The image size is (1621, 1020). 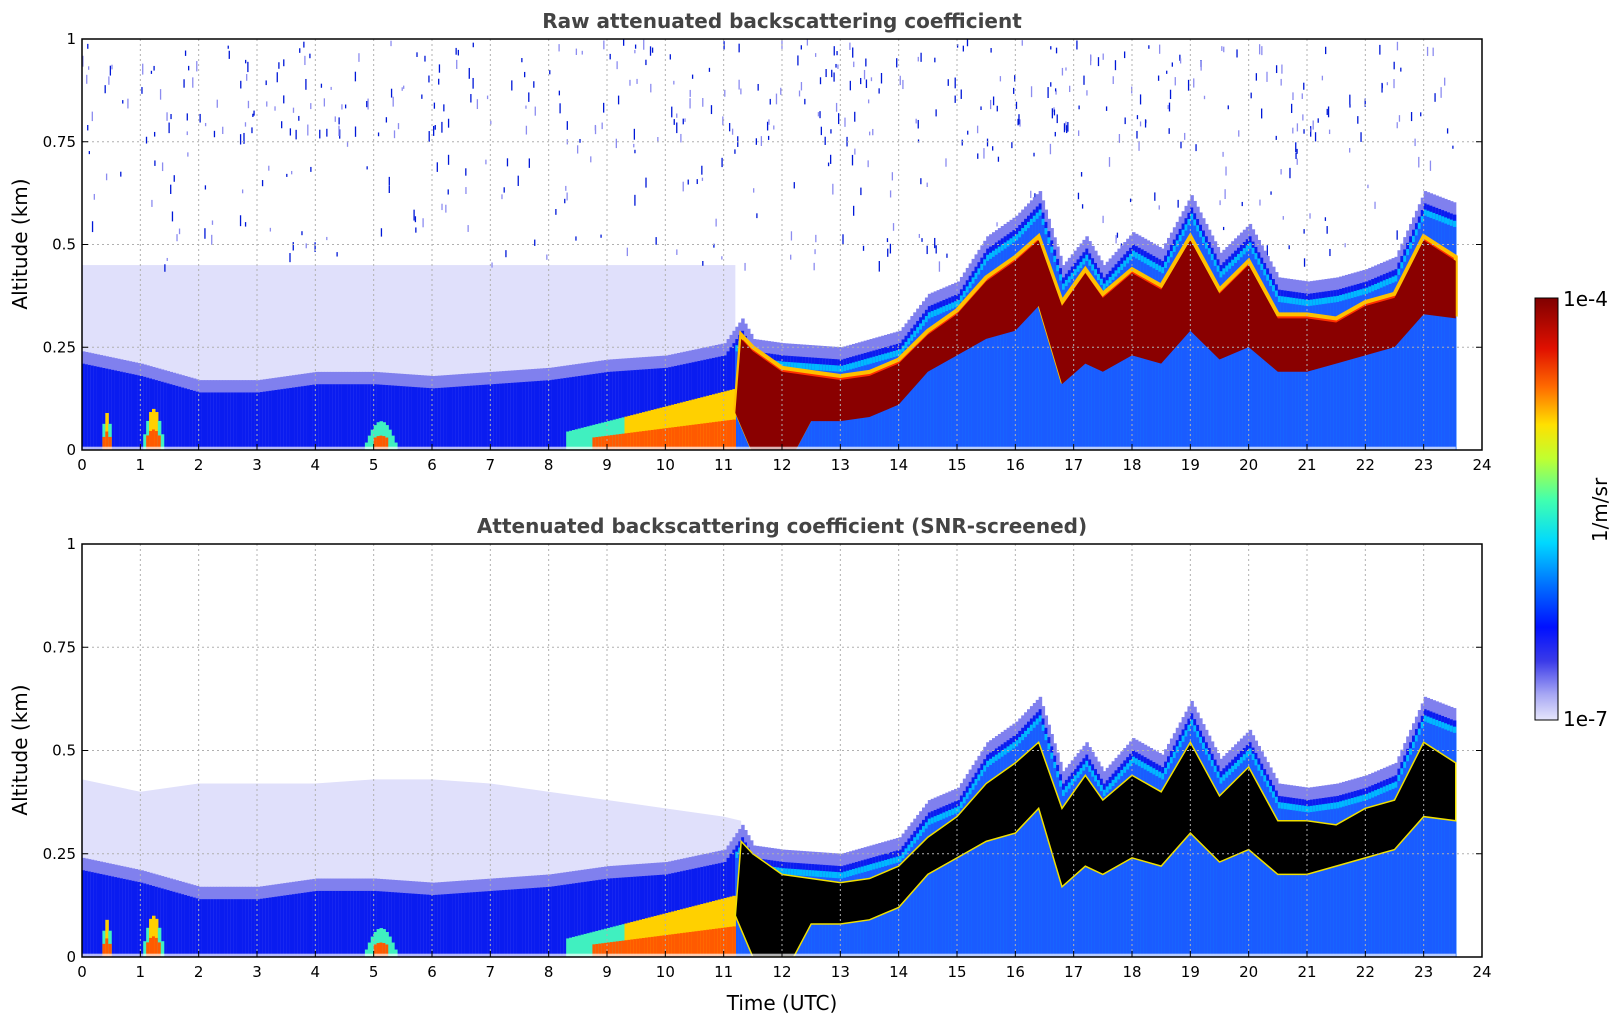 What do you see at coordinates (784, 459) in the screenshot?
I see `panel-raw-xticks: 0 1 2 3 4 5 6 7 8 9 10 11 12 13 14 15 16 17 18 19 20 21 22 23 24` at bounding box center [784, 459].